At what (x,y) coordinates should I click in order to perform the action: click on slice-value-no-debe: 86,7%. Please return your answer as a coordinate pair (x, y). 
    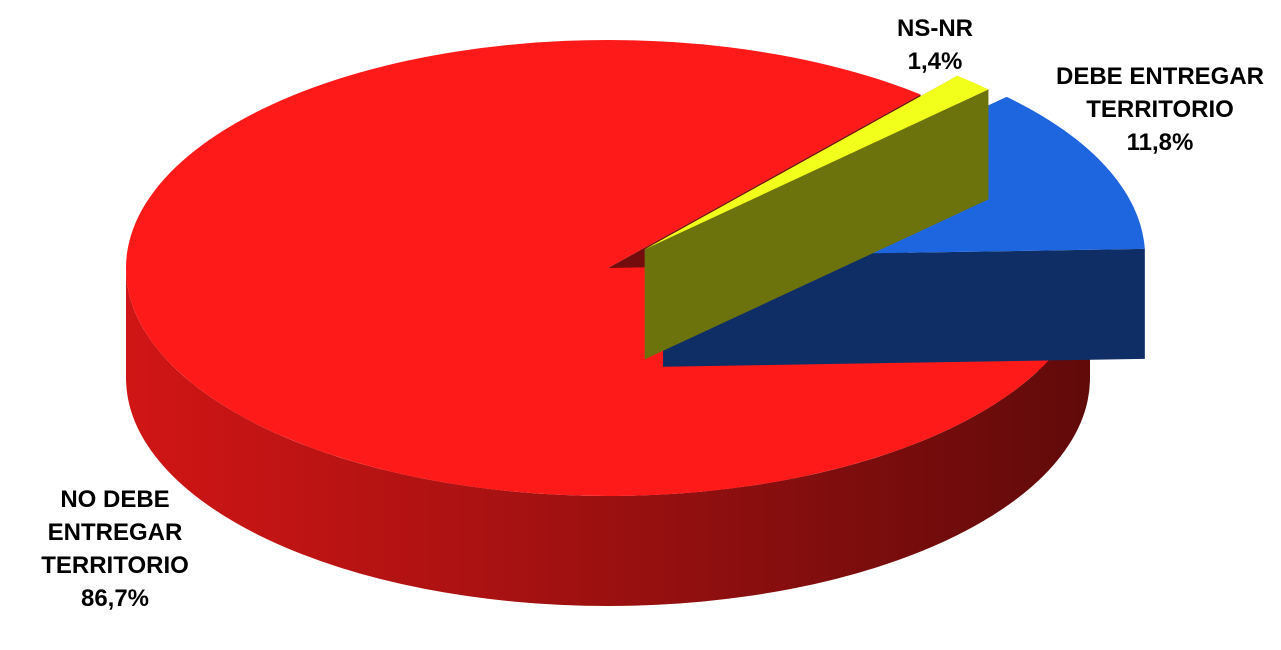
    Looking at the image, I should click on (115, 598).